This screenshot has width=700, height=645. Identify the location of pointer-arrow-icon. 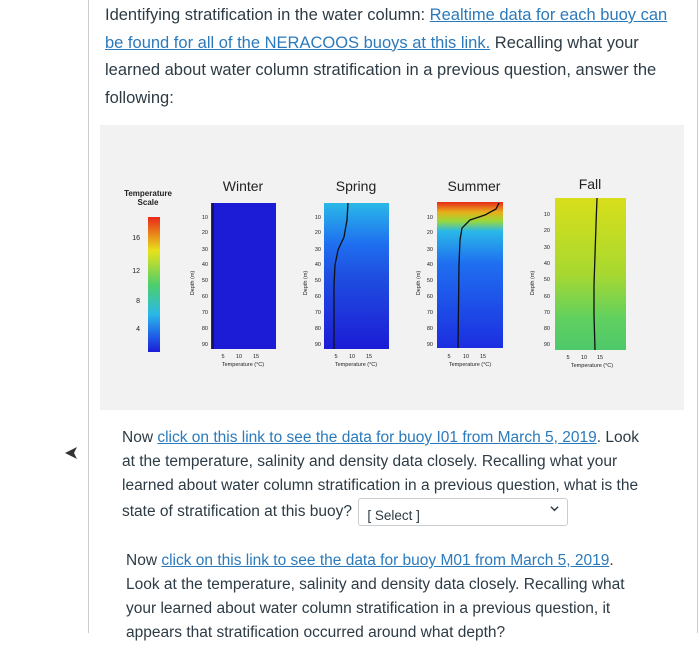
(71, 453).